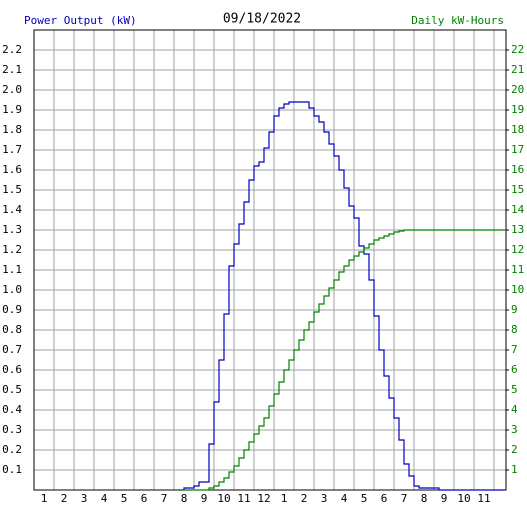 The width and height of the screenshot is (527, 510). What do you see at coordinates (517, 129) in the screenshot?
I see `y2-tick-label: 18` at bounding box center [517, 129].